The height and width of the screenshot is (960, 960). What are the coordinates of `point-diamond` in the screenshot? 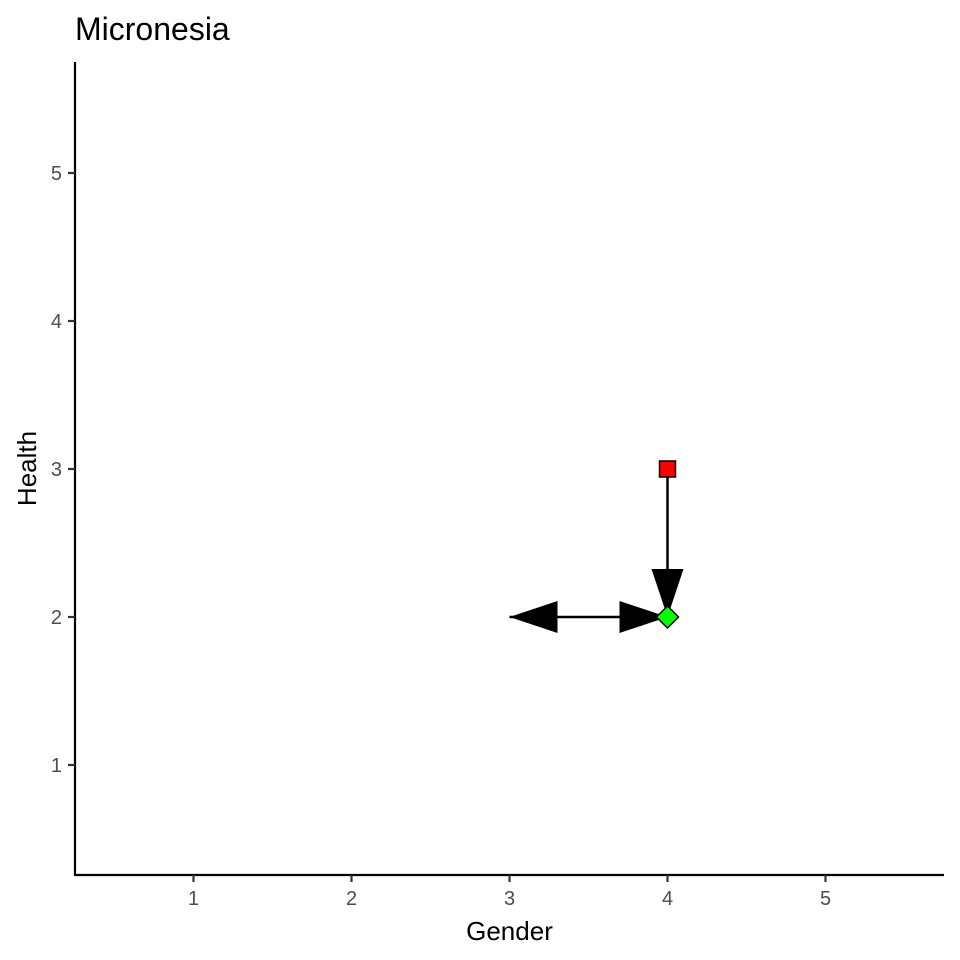 It's located at (667, 617).